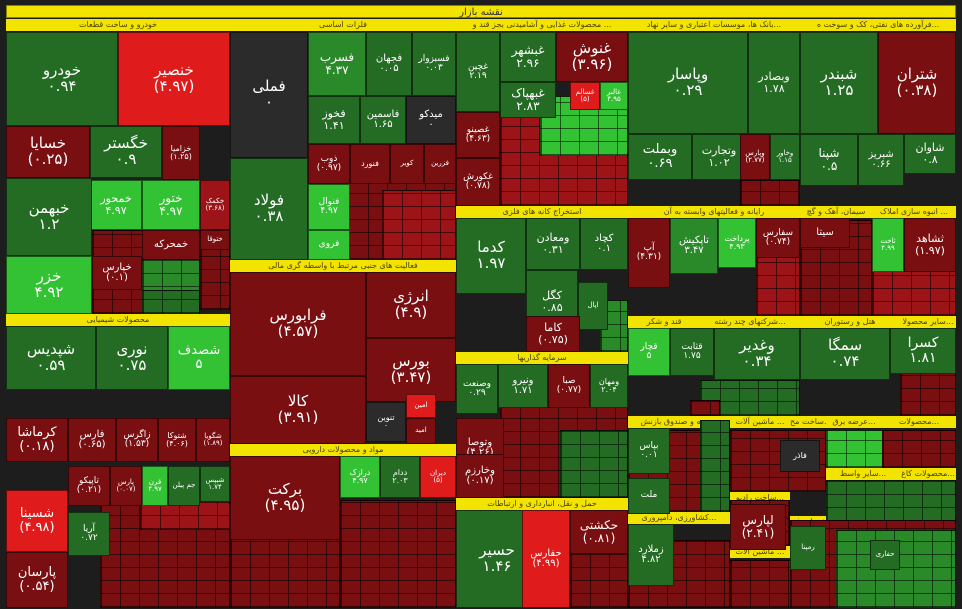 The height and width of the screenshot is (609, 962). Describe the element at coordinates (329, 245) in the screenshot. I see `stock-tile: فروی` at that location.